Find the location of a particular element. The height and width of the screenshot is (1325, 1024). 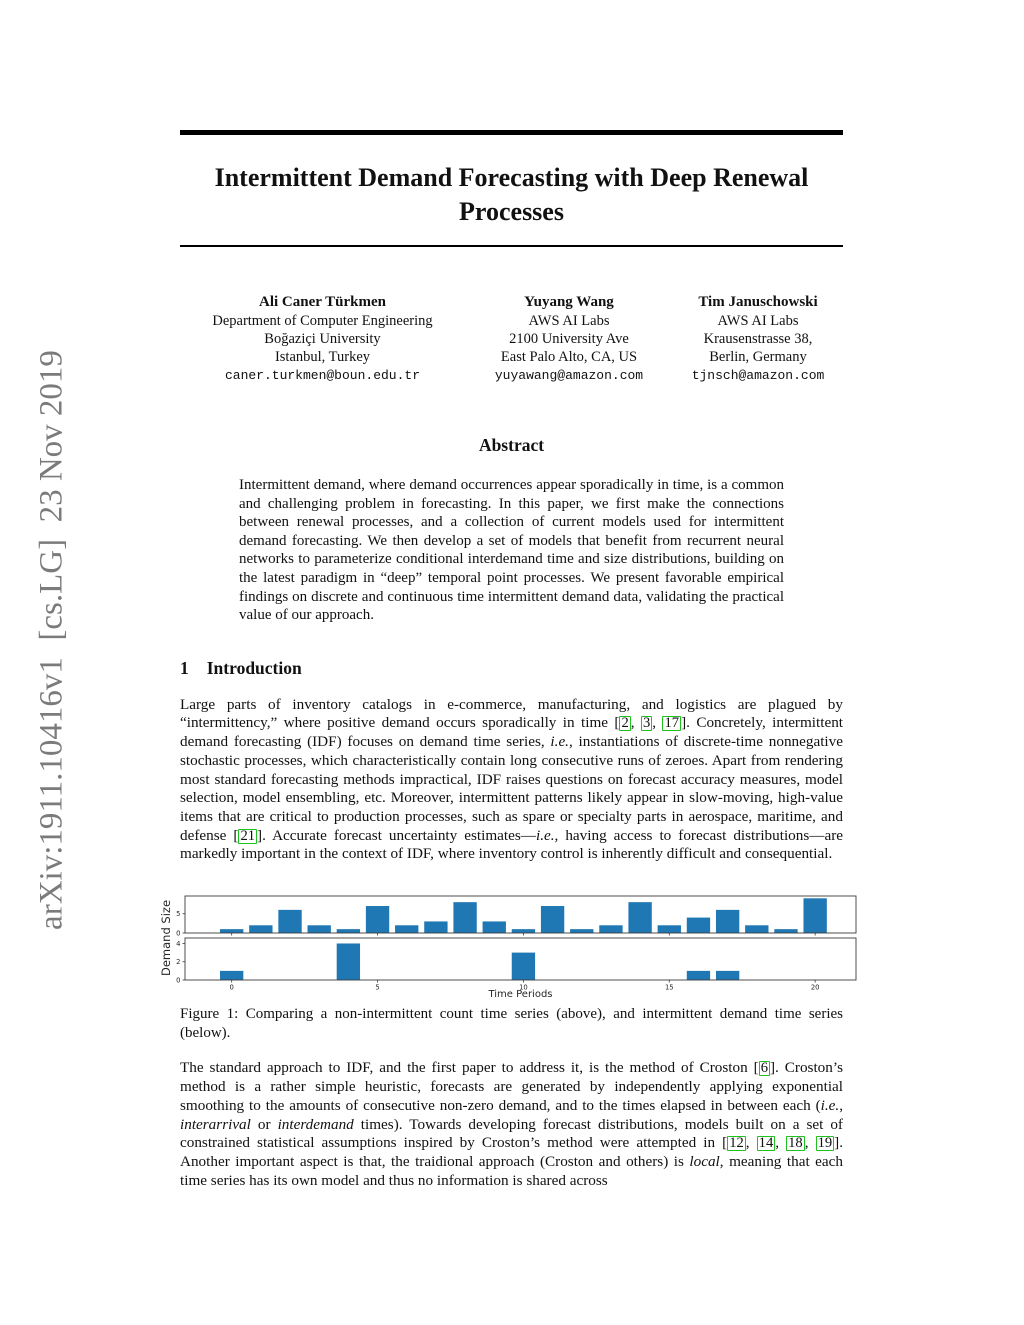

citation-link: 21 is located at coordinates (248, 835).